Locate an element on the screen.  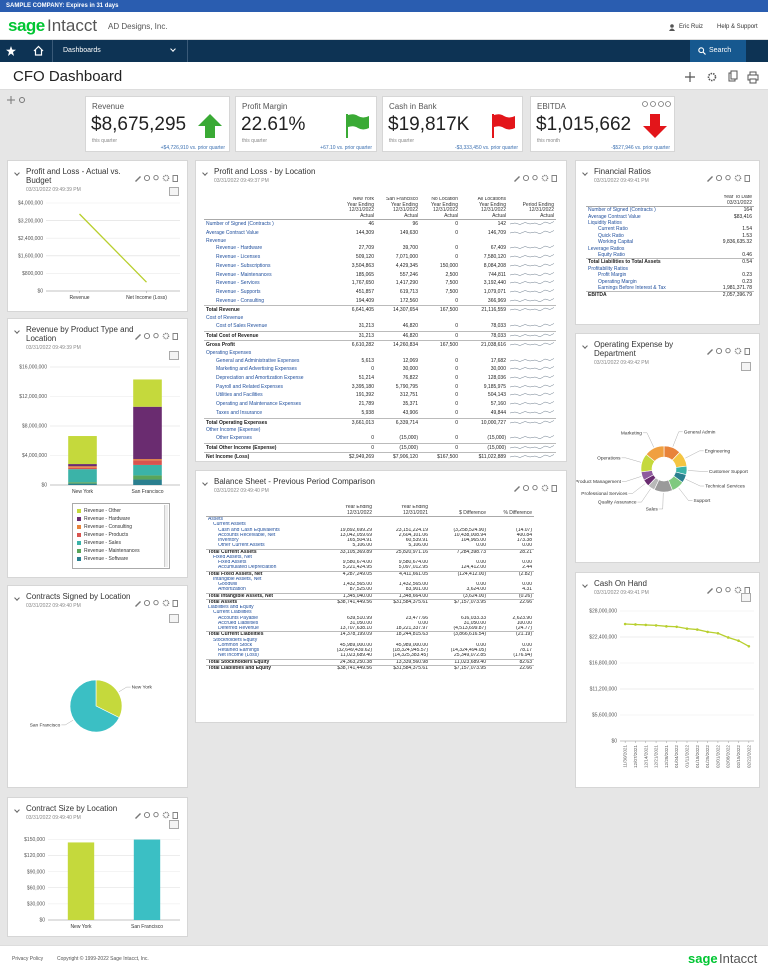
user-name: Eric Ruiz is located at coordinates (691, 27).